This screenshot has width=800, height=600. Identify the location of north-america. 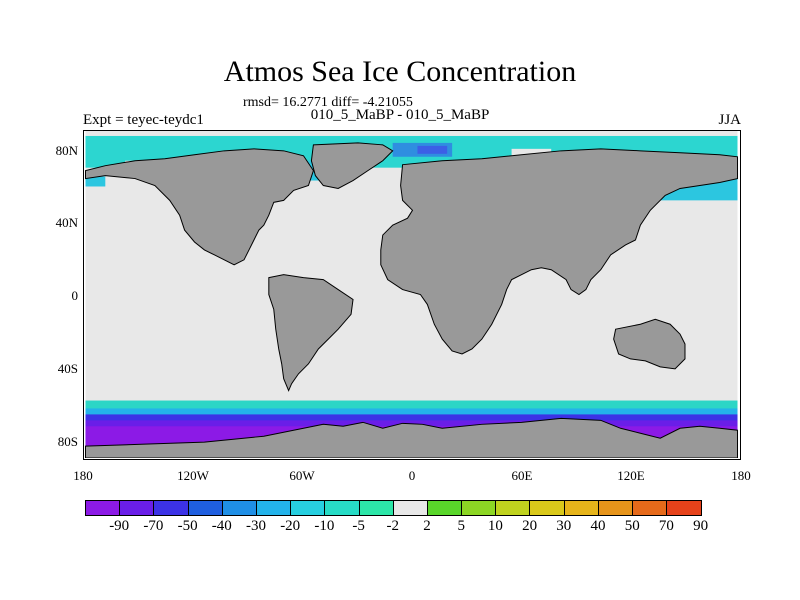
(199, 207).